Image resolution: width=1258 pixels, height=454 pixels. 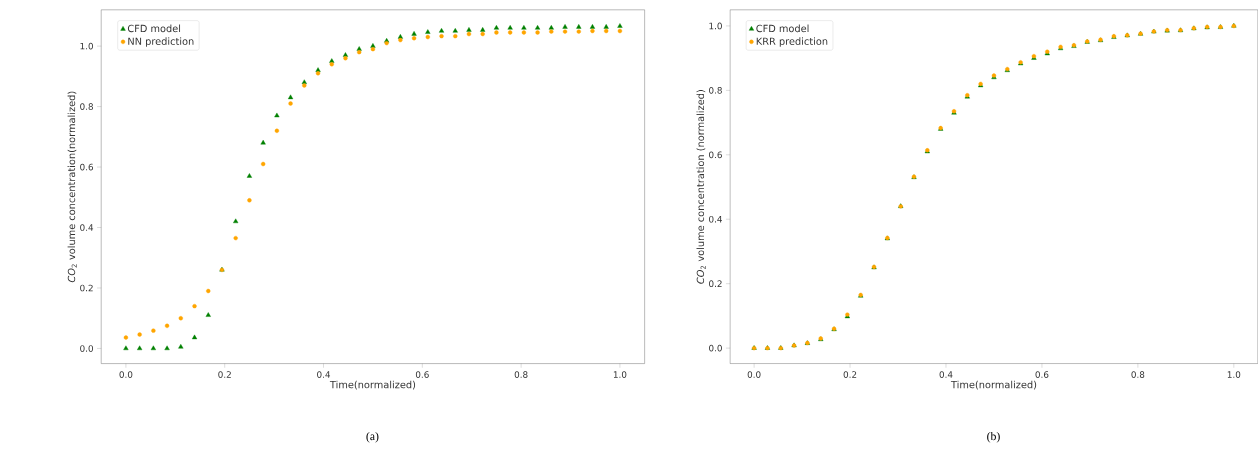 What do you see at coordinates (372, 437) in the screenshot?
I see `text: (a)` at bounding box center [372, 437].